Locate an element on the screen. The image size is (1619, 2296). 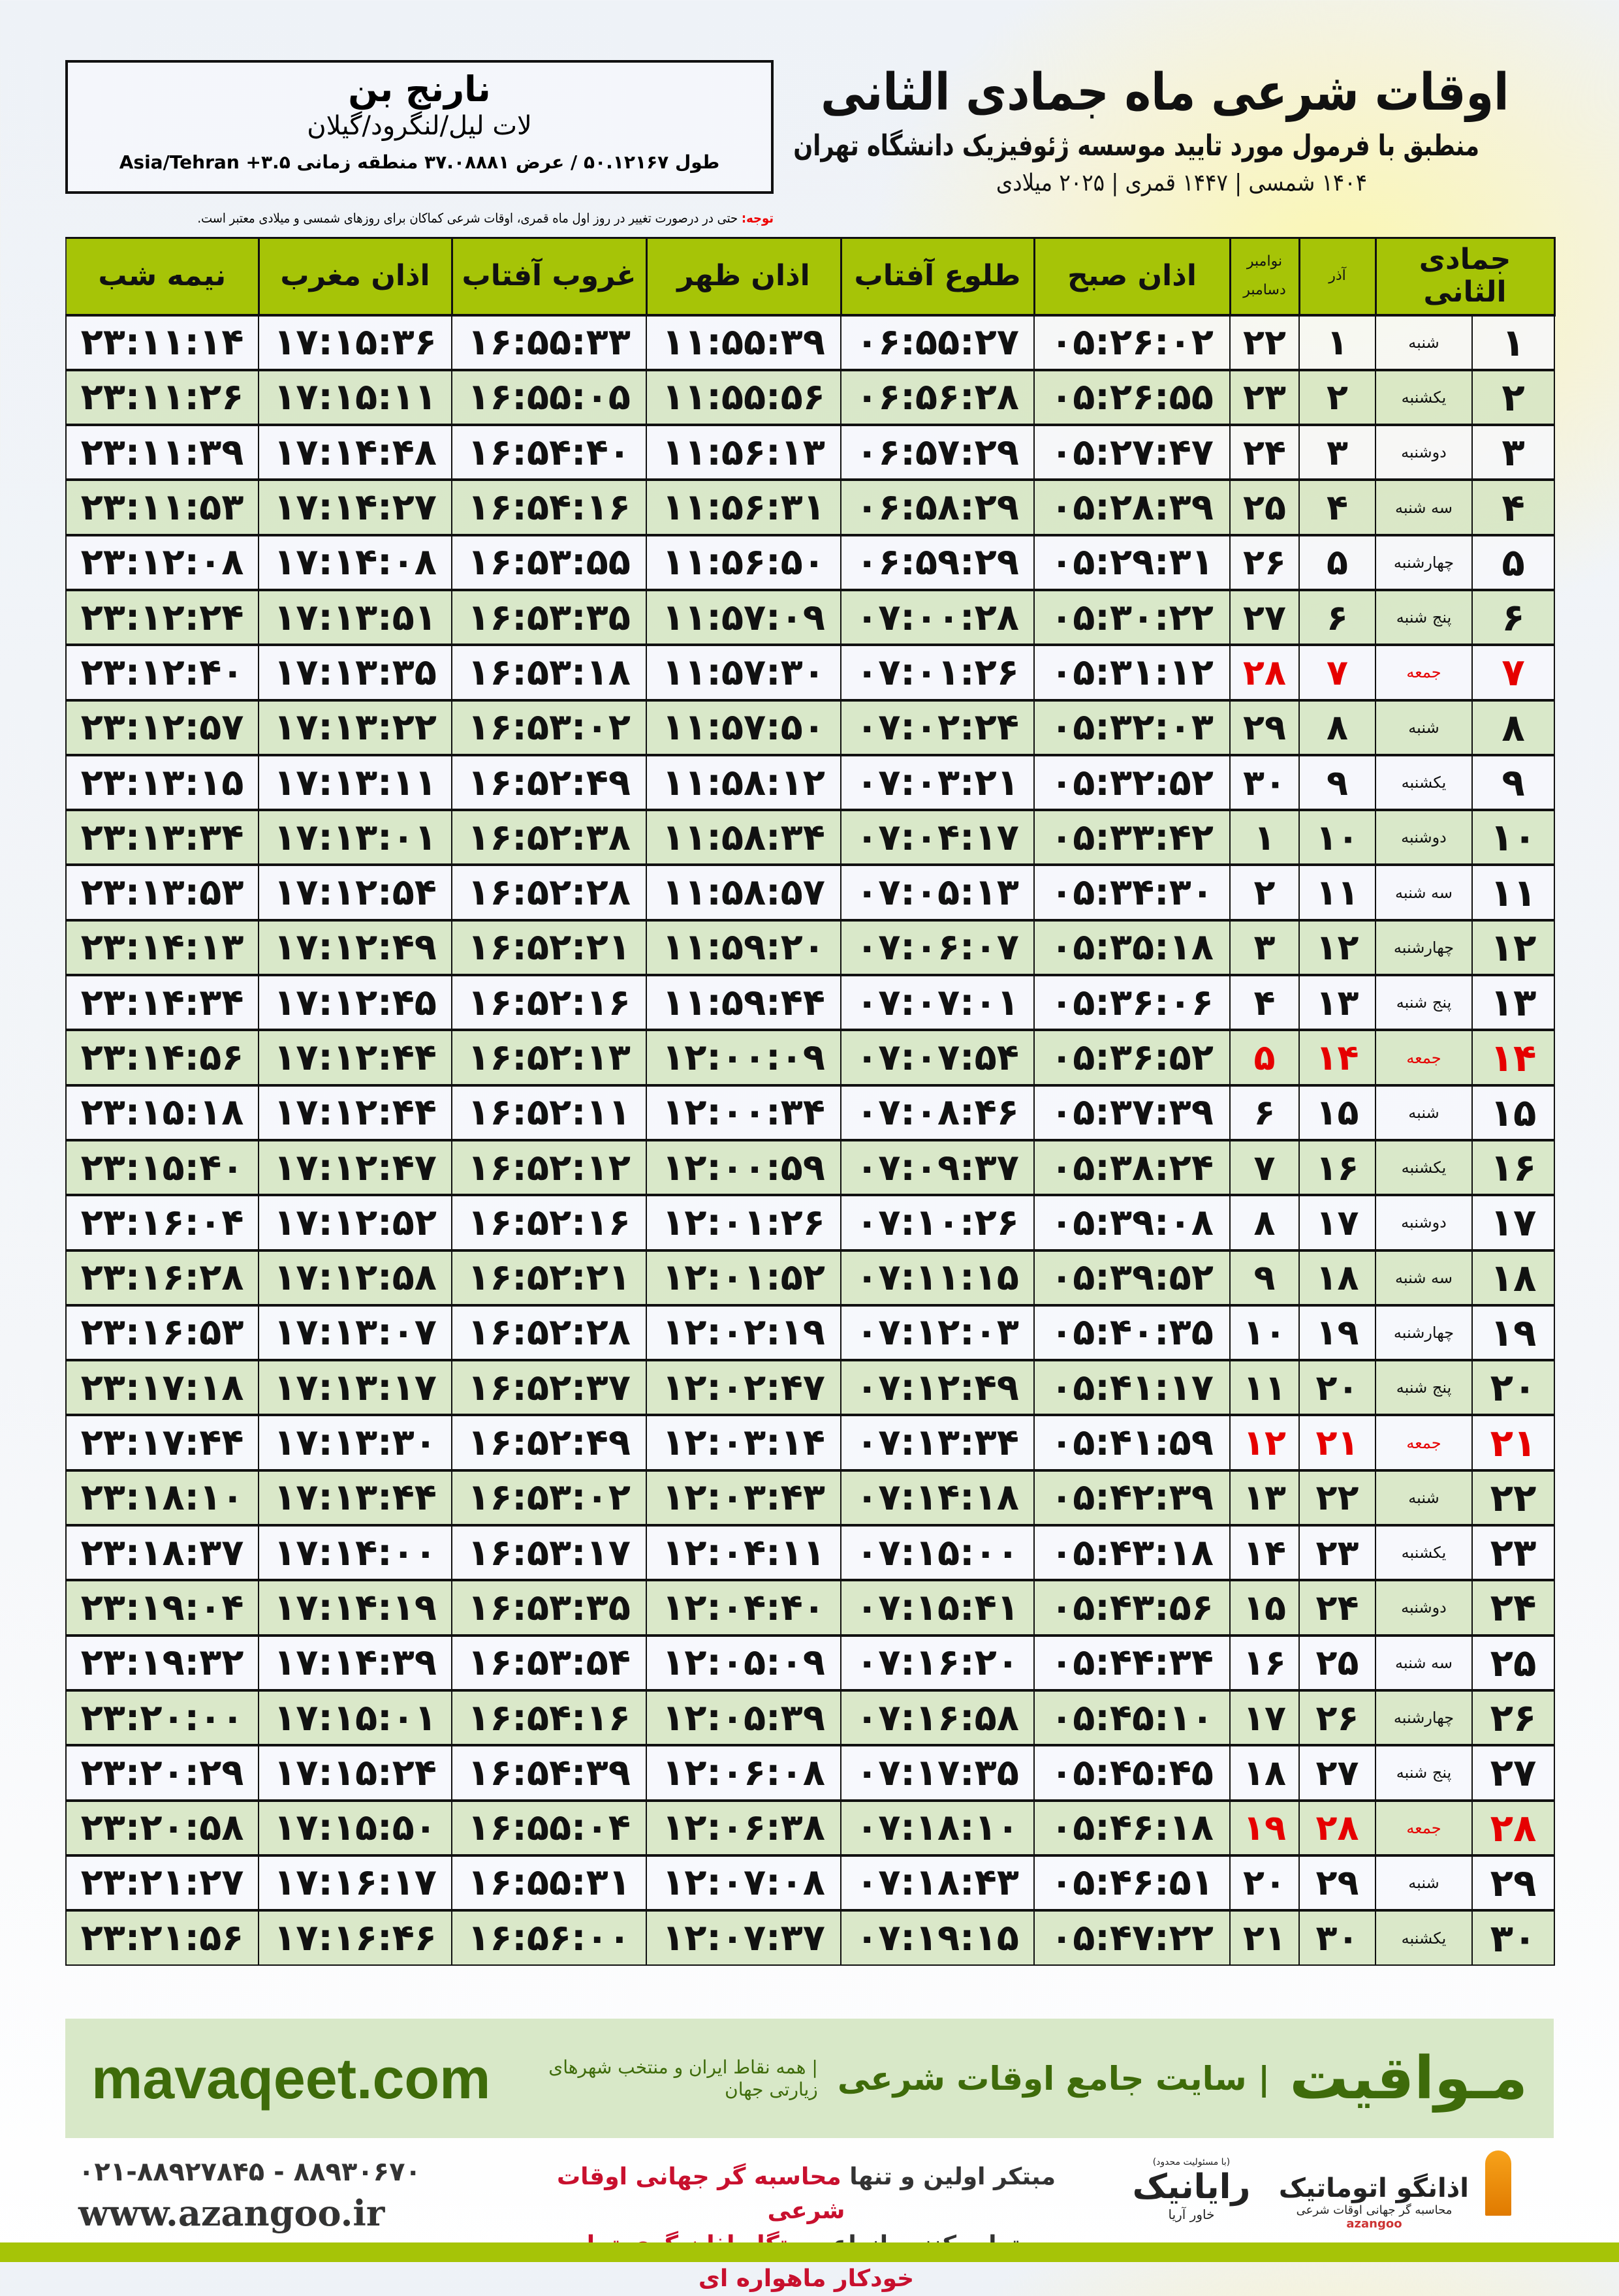
col-november: نوامبر is located at coordinates (1265, 261).